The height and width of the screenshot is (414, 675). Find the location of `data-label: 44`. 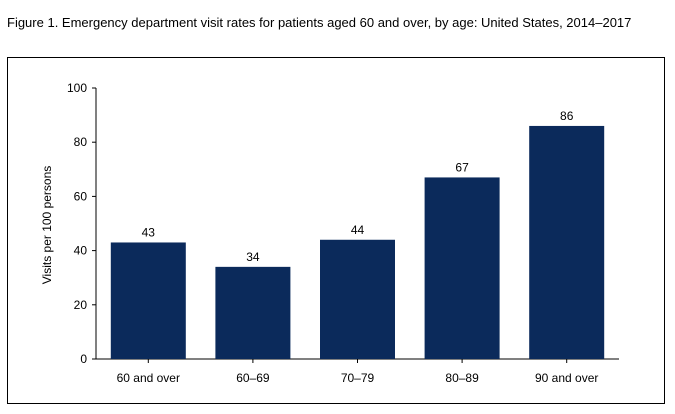

data-label: 44 is located at coordinates (358, 230).